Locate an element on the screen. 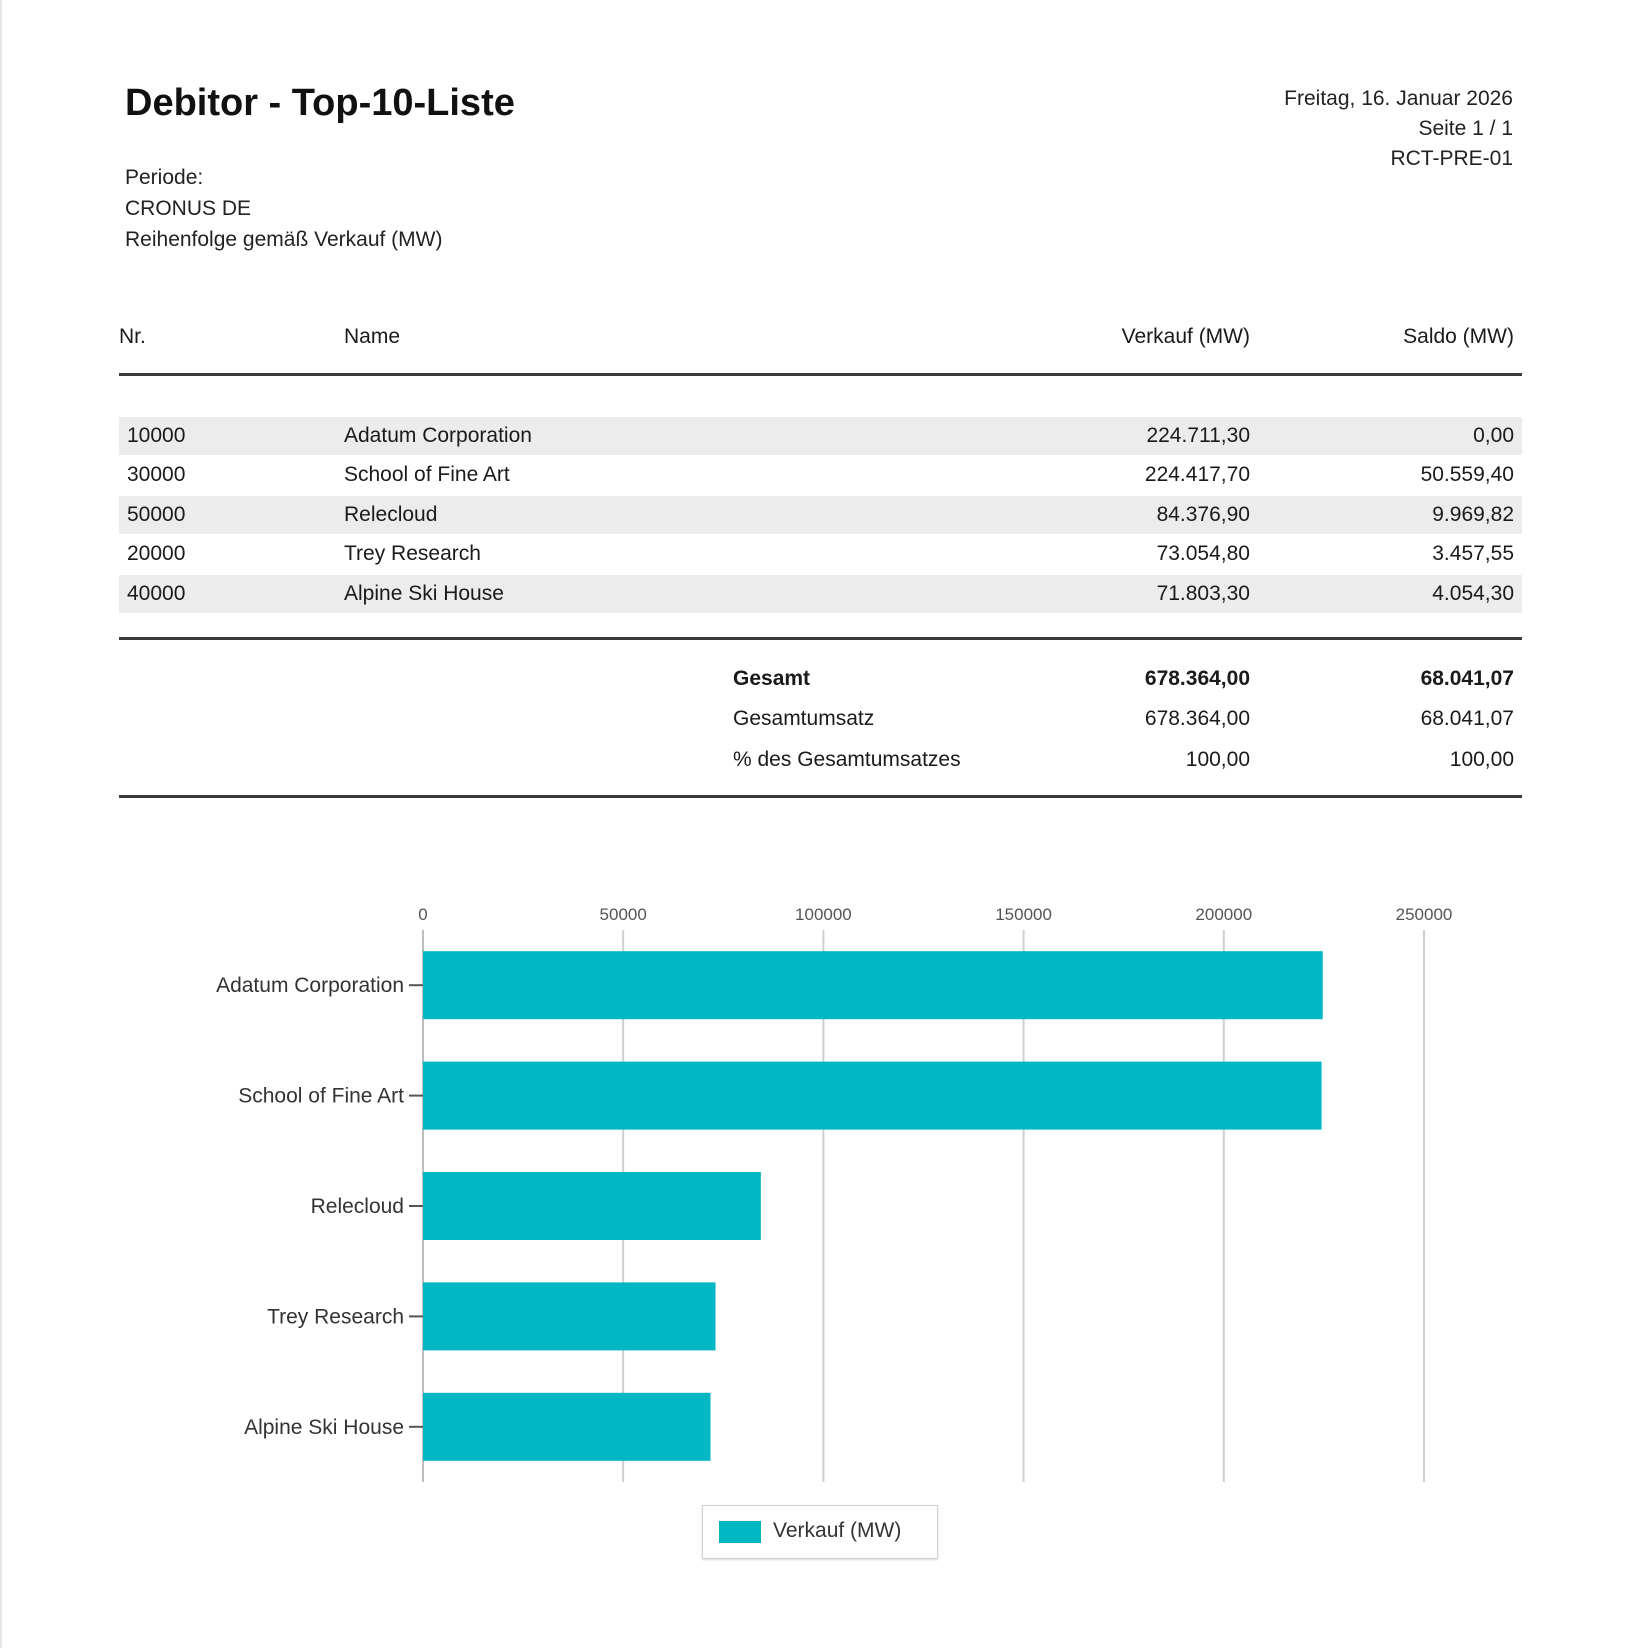 Image resolution: width=1631 pixels, height=1648 pixels. header-rule is located at coordinates (820, 374).